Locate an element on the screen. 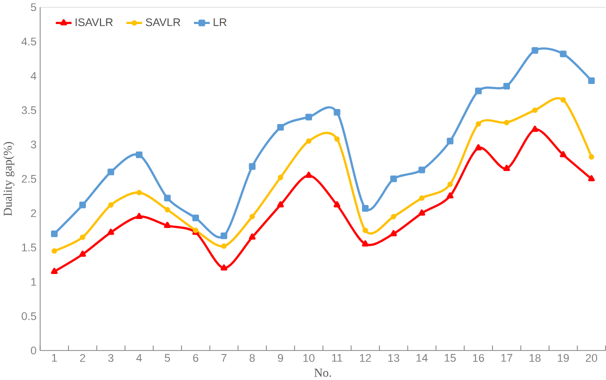 This screenshot has height=380, width=606. x-tick-label: 13 is located at coordinates (394, 358).